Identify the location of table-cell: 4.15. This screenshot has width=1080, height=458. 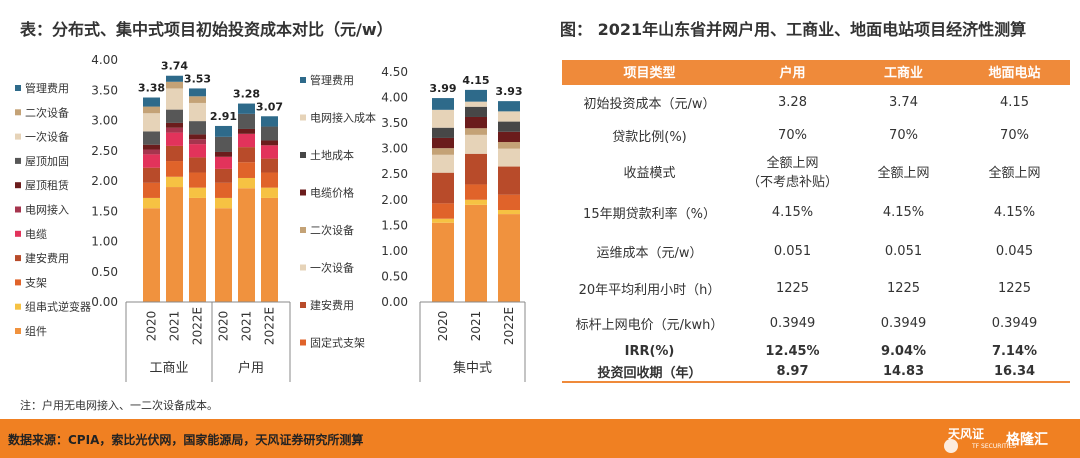
(1014, 101).